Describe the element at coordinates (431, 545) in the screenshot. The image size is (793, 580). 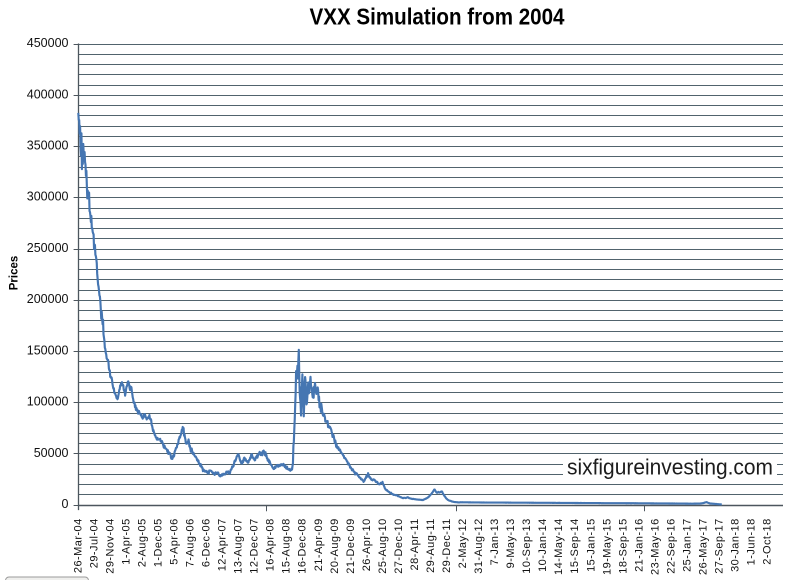
I see `svg-text: 29-Aug-11` at that location.